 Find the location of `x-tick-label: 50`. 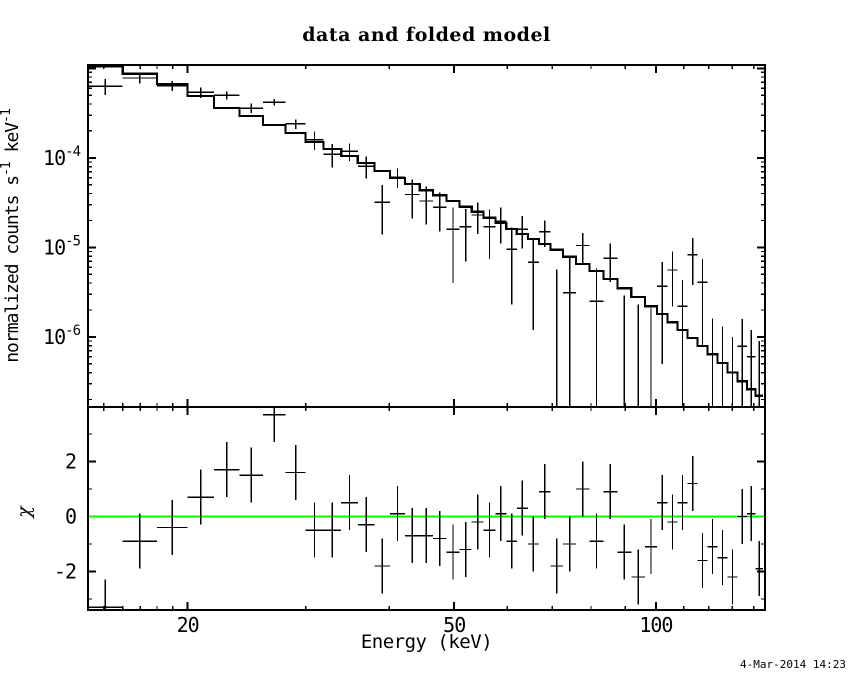

x-tick-label: 50 is located at coordinates (454, 625).